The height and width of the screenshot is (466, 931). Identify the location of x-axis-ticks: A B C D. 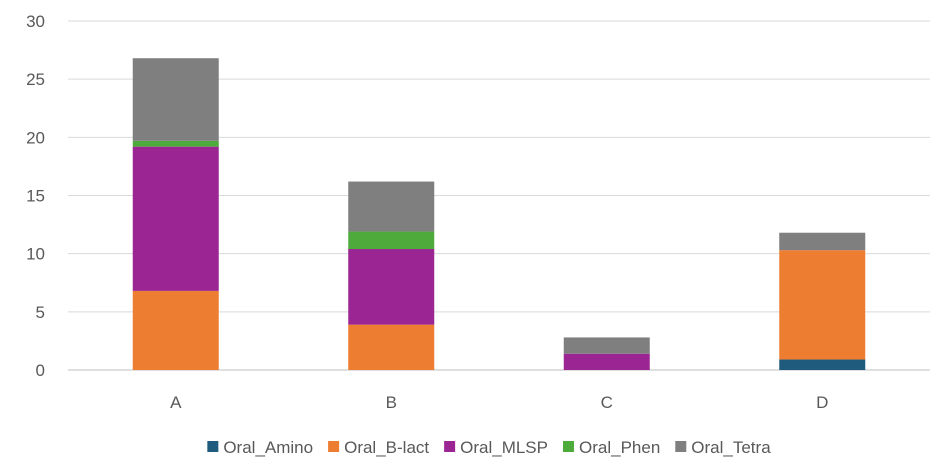
(499, 402).